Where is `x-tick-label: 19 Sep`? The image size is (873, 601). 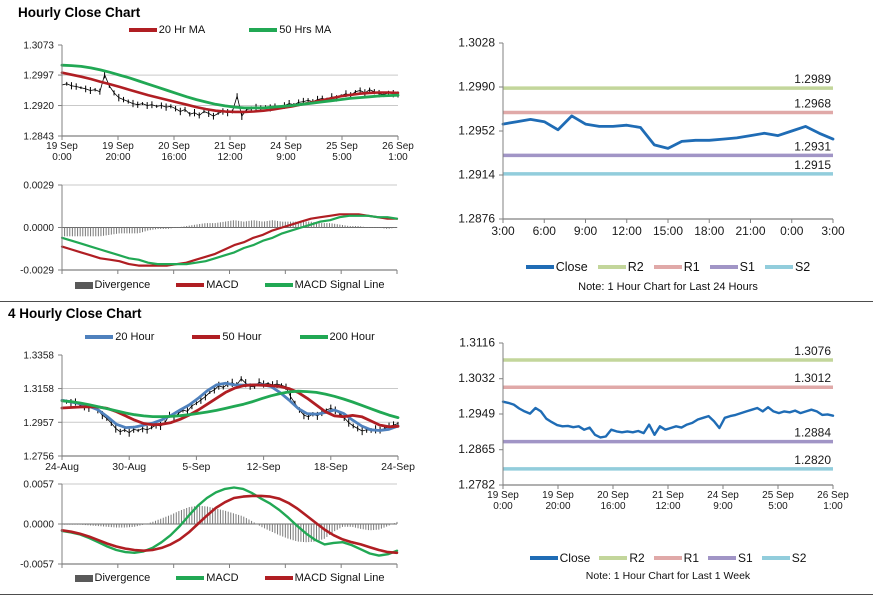
x-tick-label: 19 Sep is located at coordinates (558, 495).